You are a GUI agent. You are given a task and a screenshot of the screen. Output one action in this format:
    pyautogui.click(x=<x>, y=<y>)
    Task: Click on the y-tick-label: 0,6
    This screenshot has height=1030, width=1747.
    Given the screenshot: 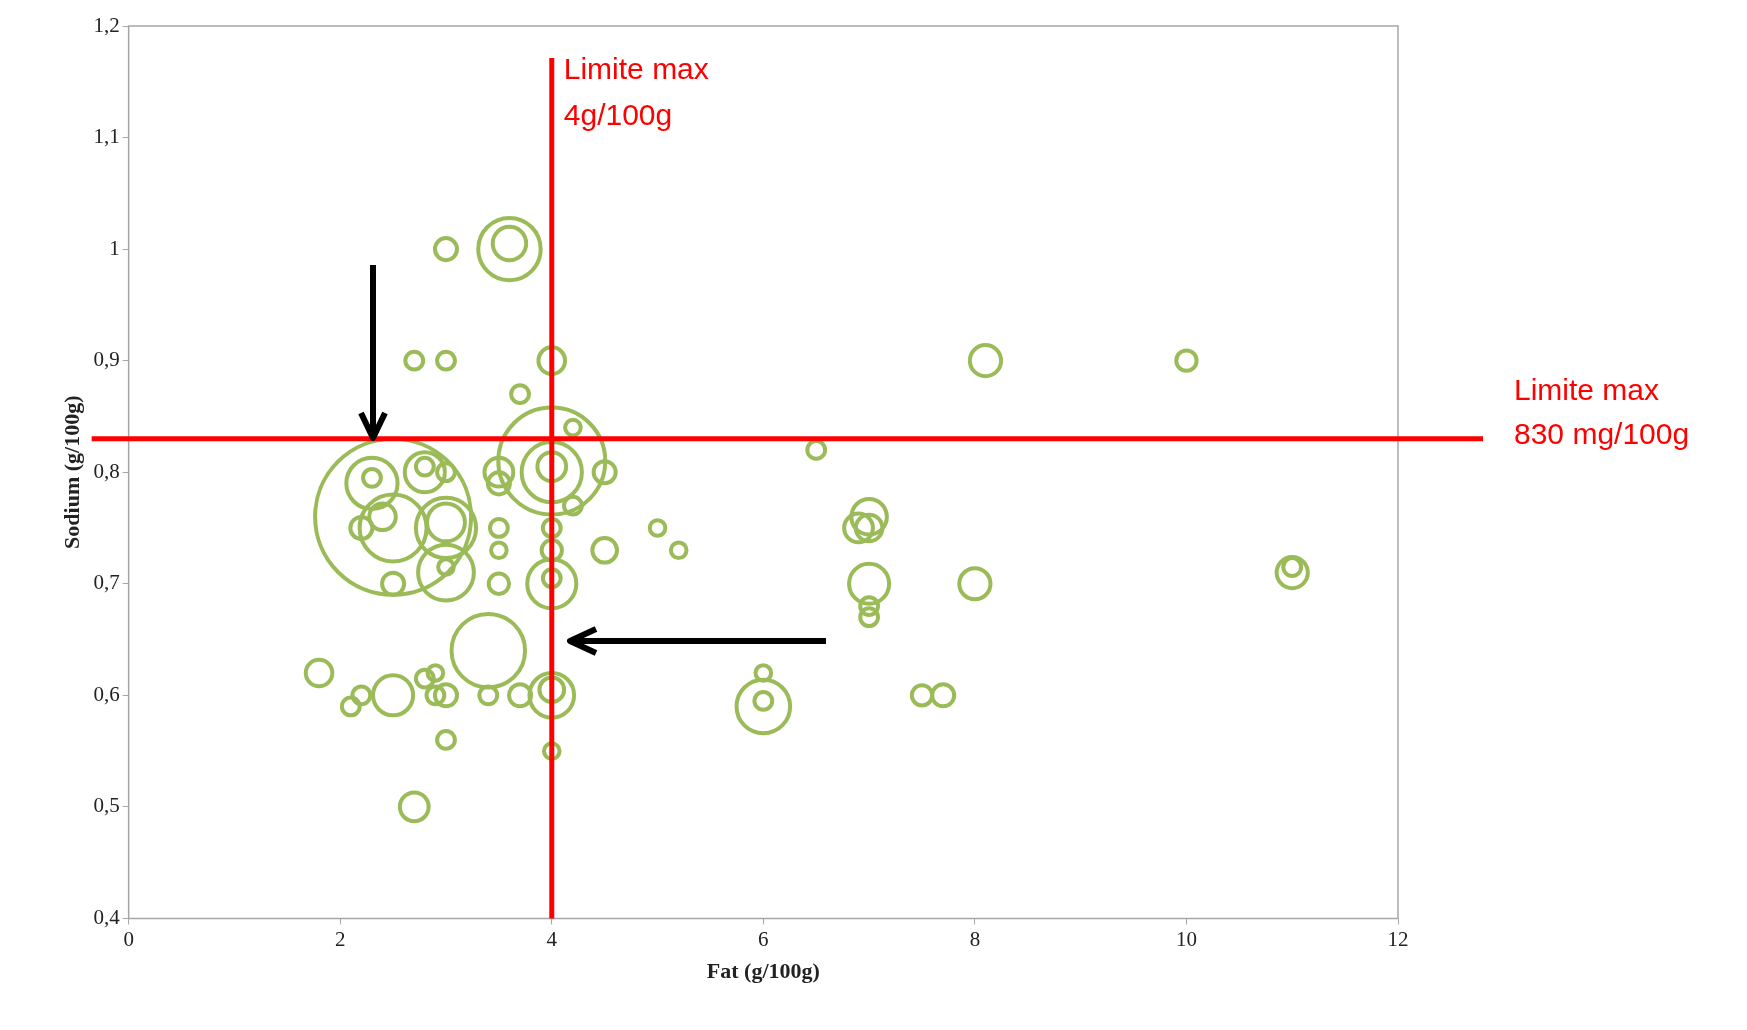 What is the action you would take?
    pyautogui.click(x=106, y=693)
    